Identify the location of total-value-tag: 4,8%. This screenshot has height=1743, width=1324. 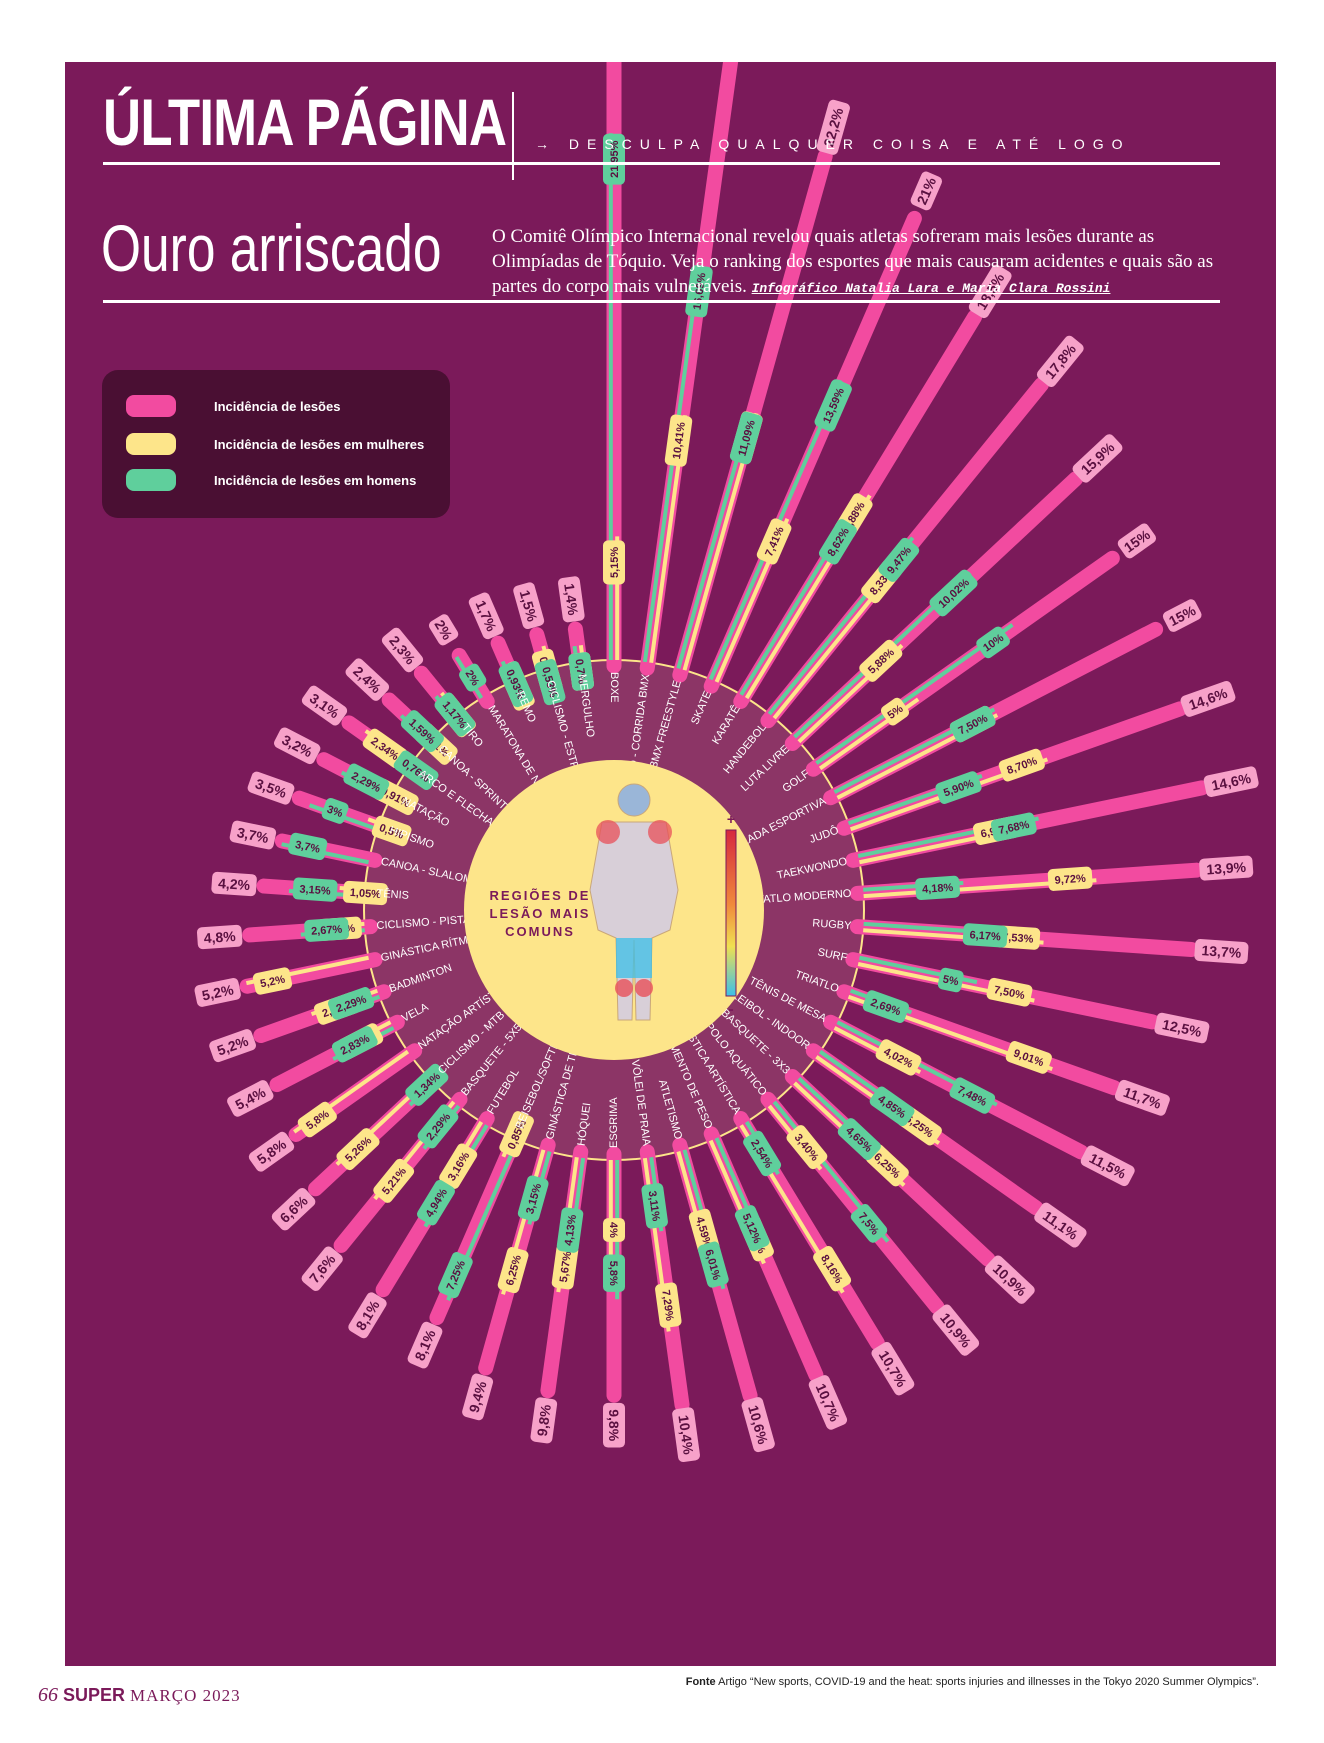
(219, 937).